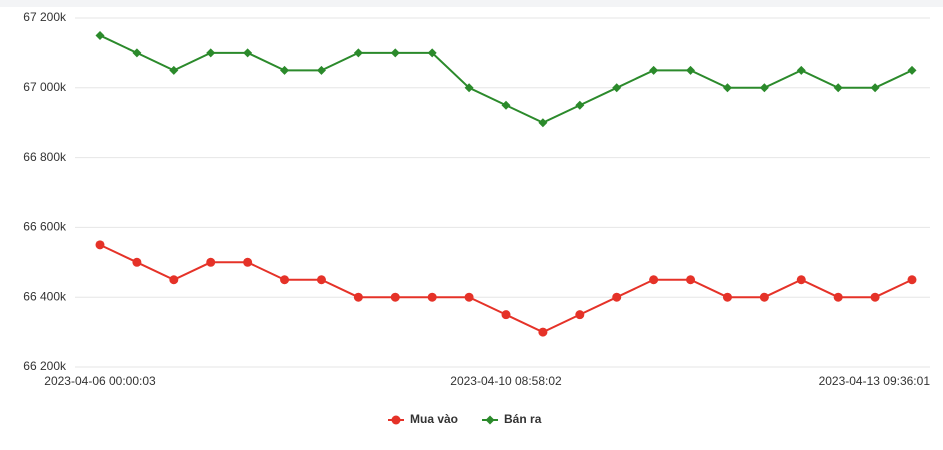 This screenshot has width=943, height=450. What do you see at coordinates (45, 17) in the screenshot?
I see `y-tick-label: 67 200k` at bounding box center [45, 17].